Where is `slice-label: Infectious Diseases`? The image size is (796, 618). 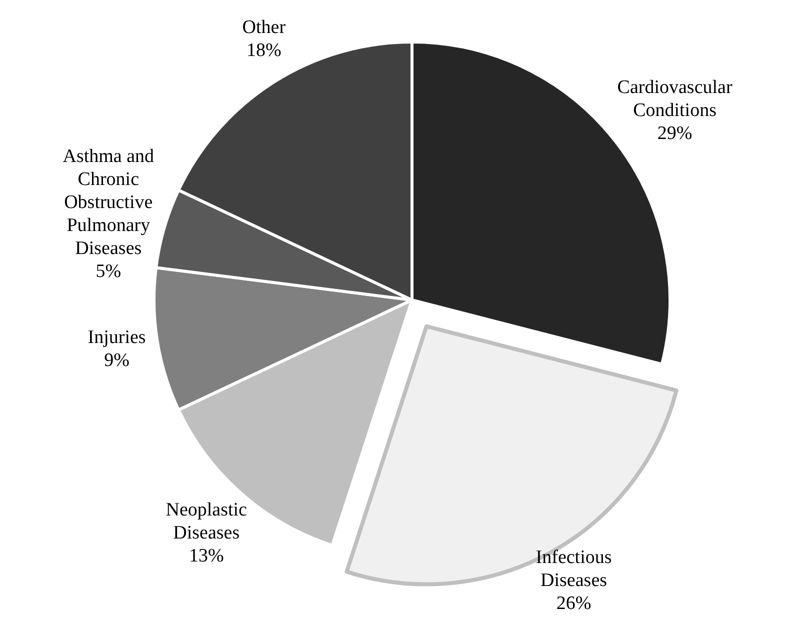 slice-label: Infectious Diseases is located at coordinates (574, 569).